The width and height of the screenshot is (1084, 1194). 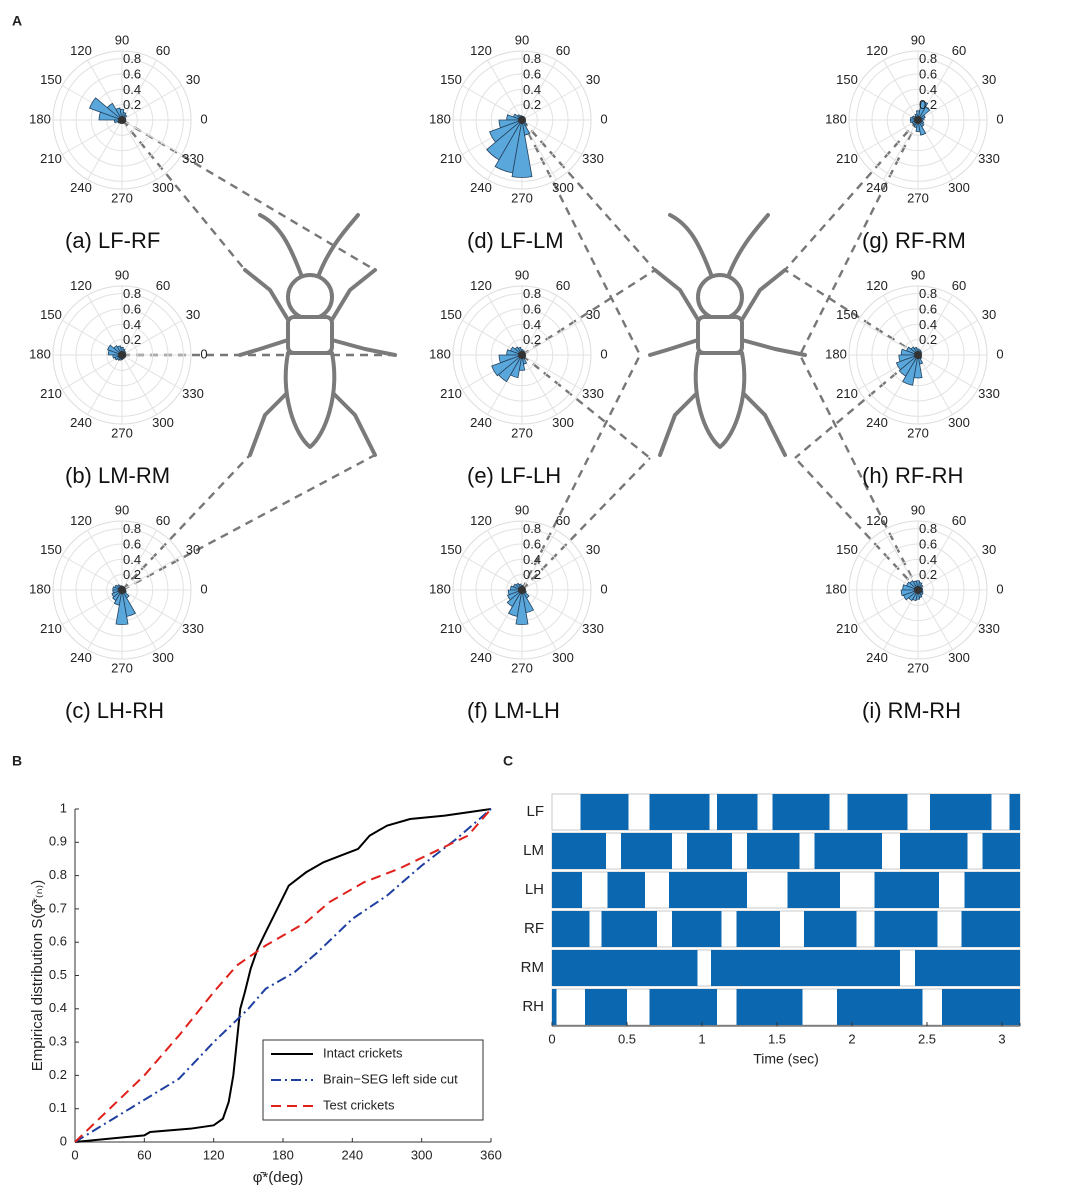 I want to click on x-tick-label: 300, so click(x=422, y=1154).